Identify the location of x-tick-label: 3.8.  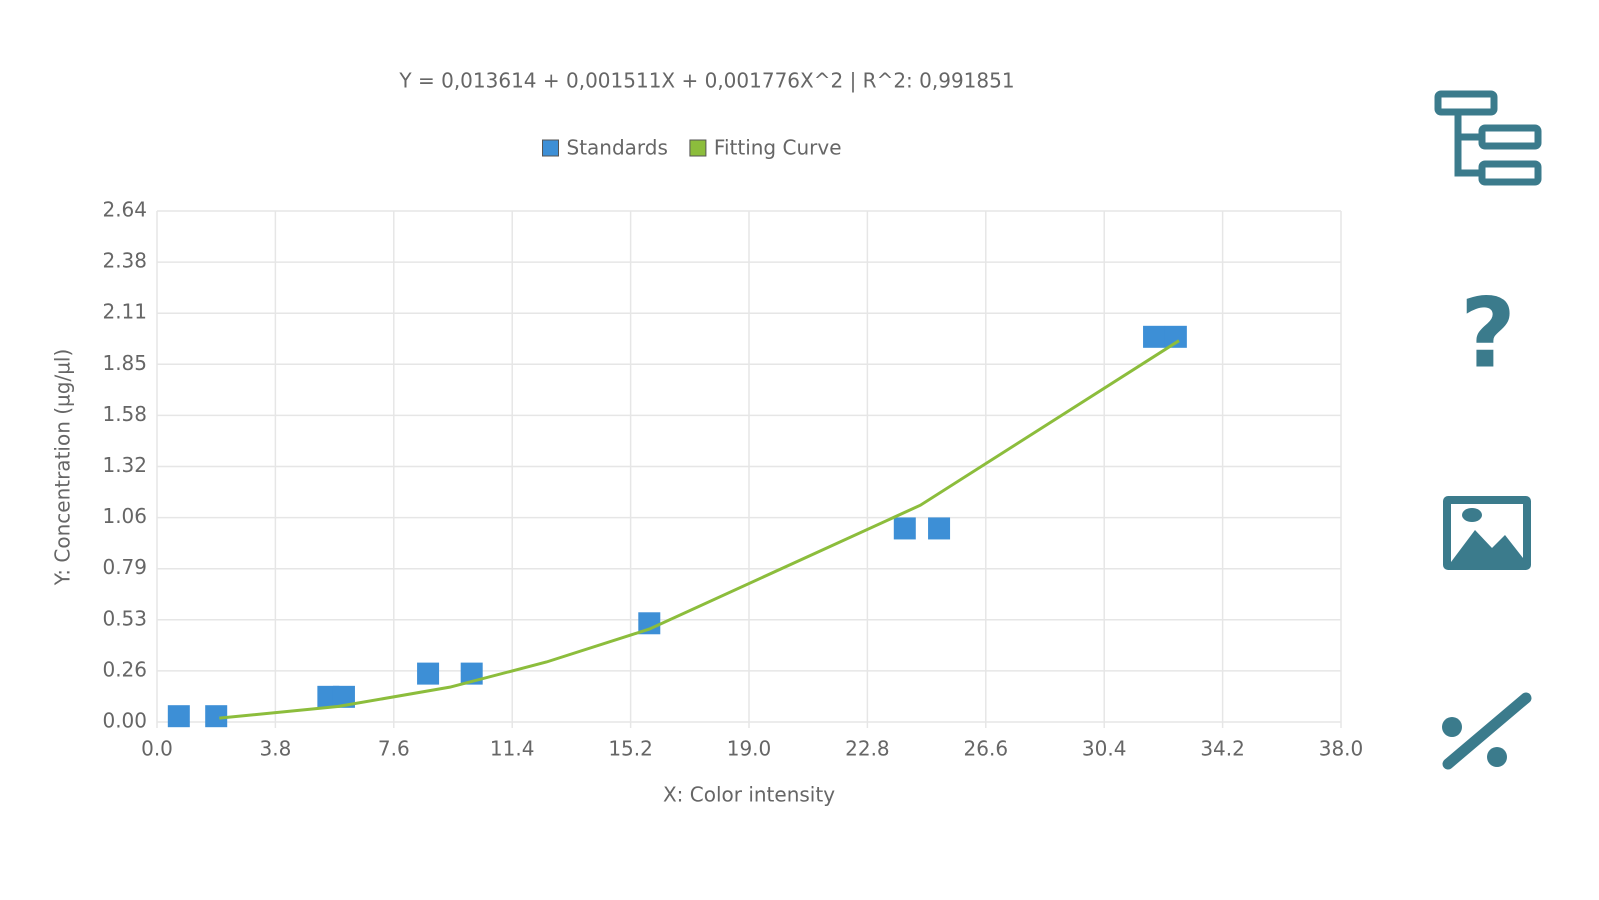
(275, 749).